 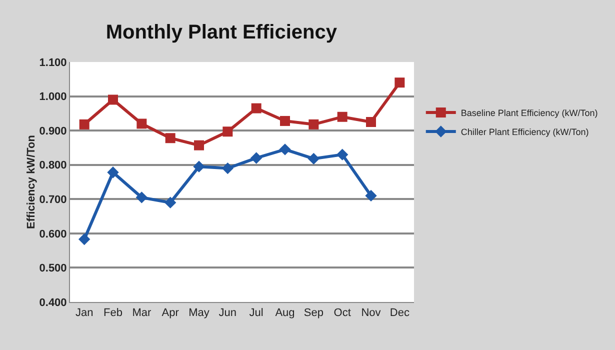 What do you see at coordinates (53, 268) in the screenshot?
I see `y-tick-label: 0.500` at bounding box center [53, 268].